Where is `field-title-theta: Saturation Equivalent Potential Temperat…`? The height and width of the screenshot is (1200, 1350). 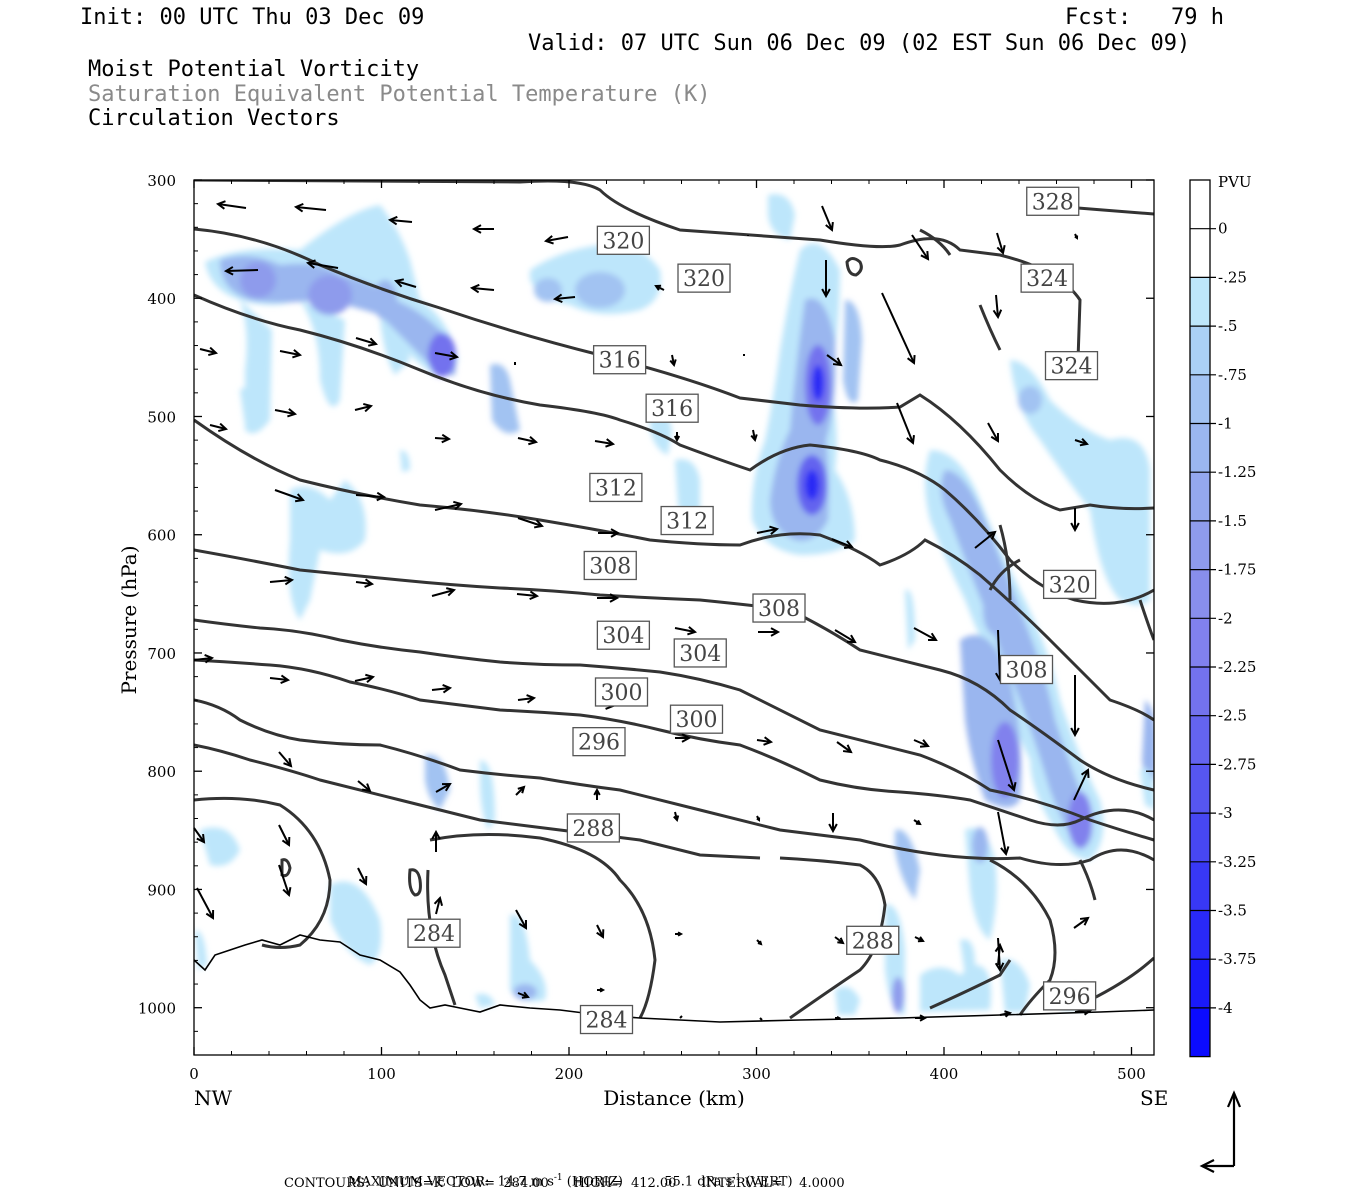 field-title-theta: Saturation Equivalent Potential Temperat… is located at coordinates (399, 94).